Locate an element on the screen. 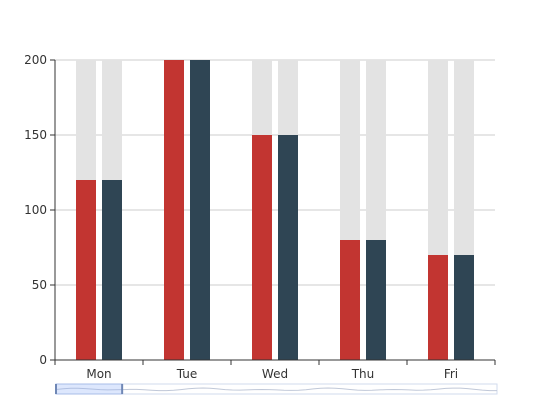 The image size is (550, 420). data-zoom-slider is located at coordinates (276, 389).